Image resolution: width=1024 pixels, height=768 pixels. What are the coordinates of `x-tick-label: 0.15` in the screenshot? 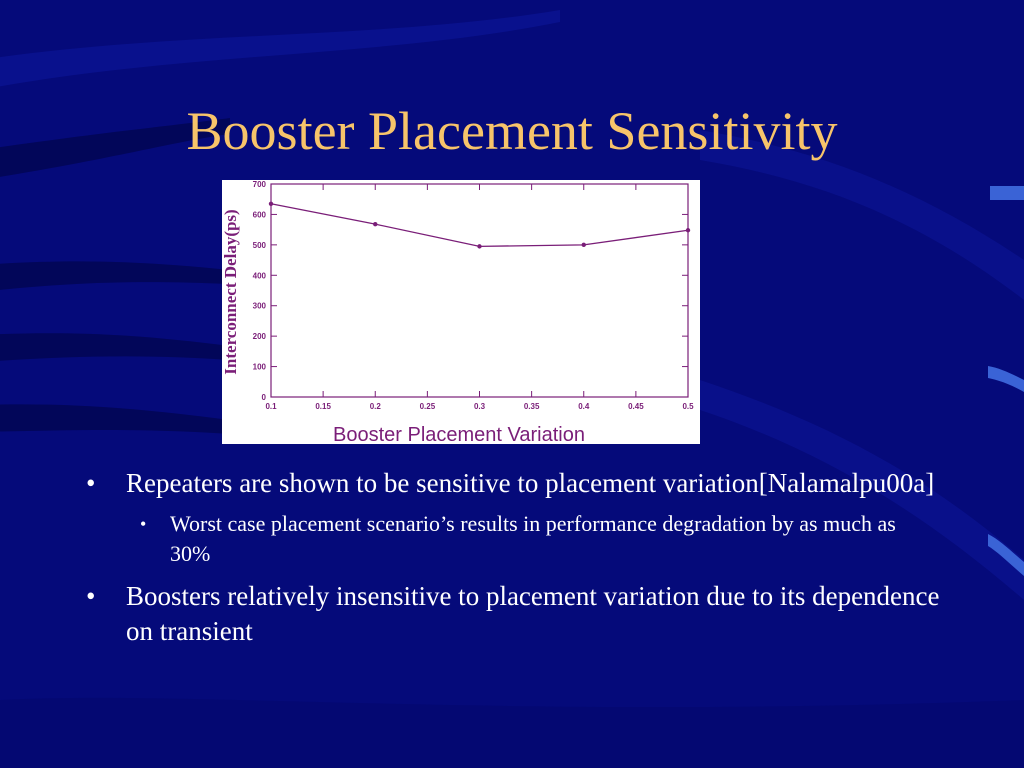 It's located at (323, 406).